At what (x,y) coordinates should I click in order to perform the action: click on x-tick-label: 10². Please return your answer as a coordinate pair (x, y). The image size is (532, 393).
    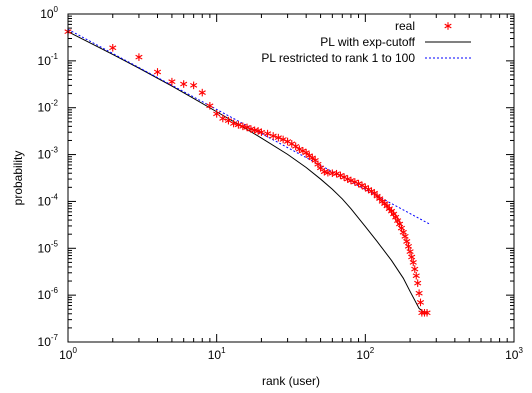
    Looking at the image, I should click on (365, 354).